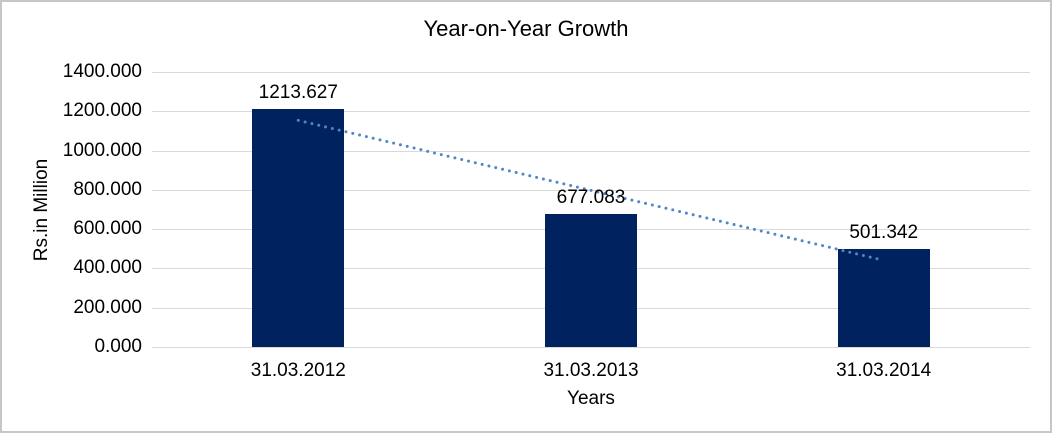  Describe the element at coordinates (298, 370) in the screenshot. I see `x-tick-label: 31.03.2012` at that location.